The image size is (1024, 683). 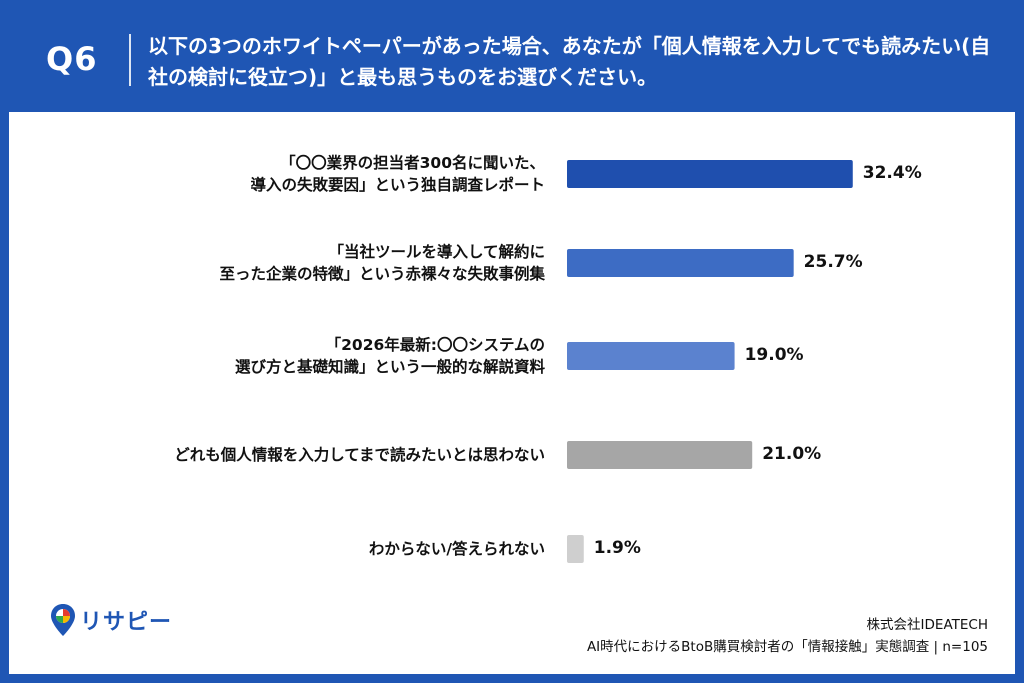 What do you see at coordinates (335, 356) in the screenshot?
I see `category-label-3: 「2026年最新:〇〇システムの選び方と基礎知識」という一般的な解説資料` at bounding box center [335, 356].